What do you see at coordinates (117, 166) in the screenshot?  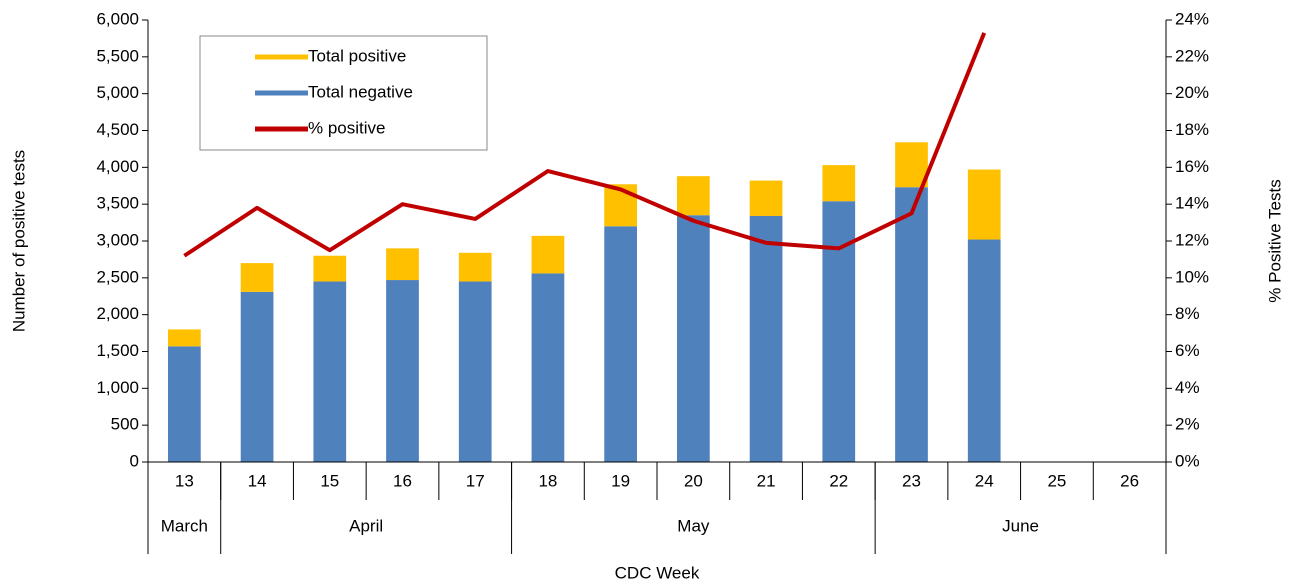 I see `y-tick-label: 4,000` at bounding box center [117, 166].